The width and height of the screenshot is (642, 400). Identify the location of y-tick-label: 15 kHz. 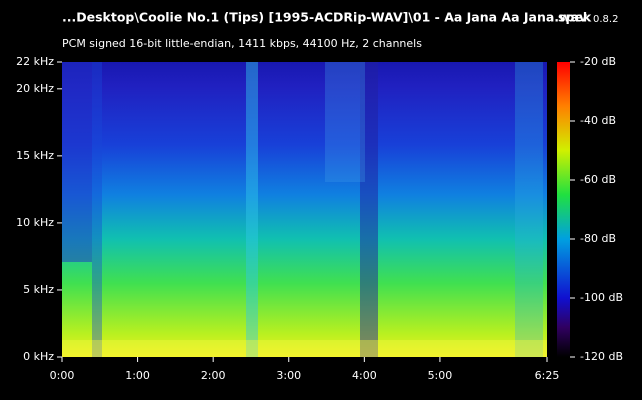
(35, 155).